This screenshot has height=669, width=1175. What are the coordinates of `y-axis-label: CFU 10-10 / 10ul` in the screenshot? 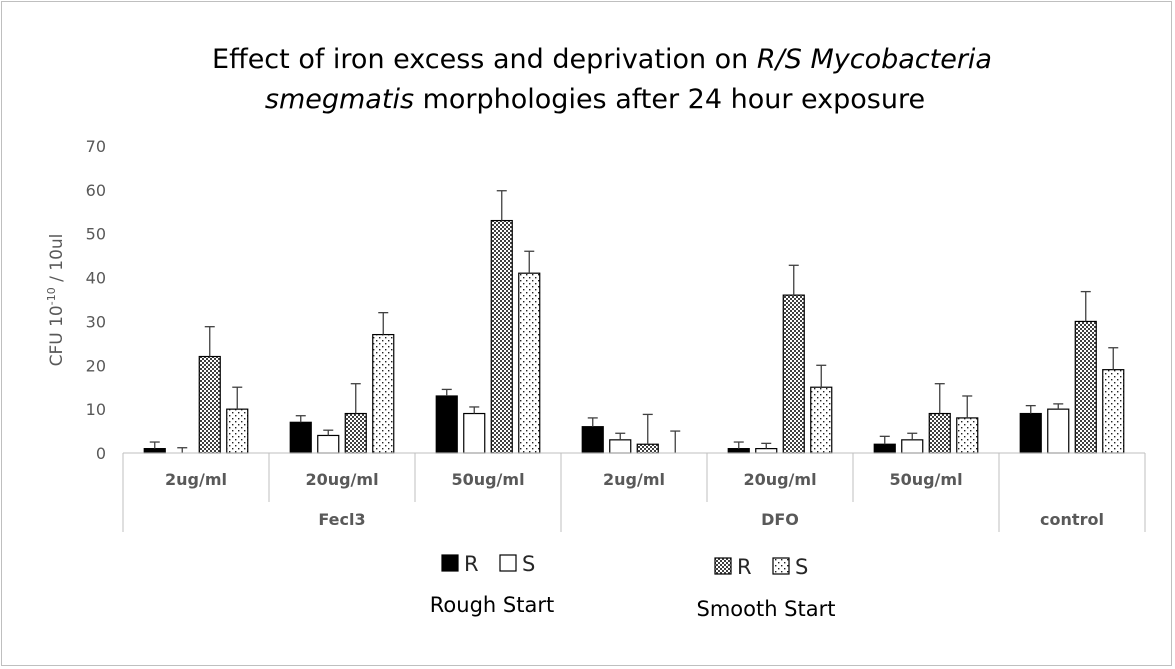 It's located at (56, 300).